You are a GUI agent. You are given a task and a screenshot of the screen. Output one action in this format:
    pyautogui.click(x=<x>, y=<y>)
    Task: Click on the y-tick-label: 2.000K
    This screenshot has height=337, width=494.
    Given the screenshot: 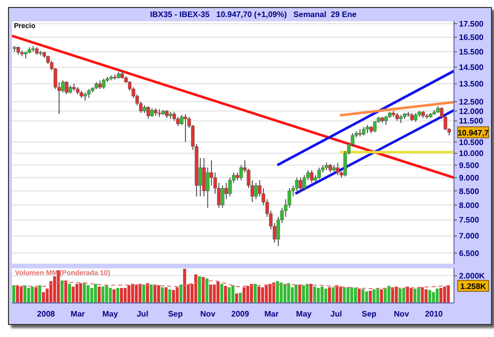 What is the action you would take?
    pyautogui.click(x=472, y=275)
    